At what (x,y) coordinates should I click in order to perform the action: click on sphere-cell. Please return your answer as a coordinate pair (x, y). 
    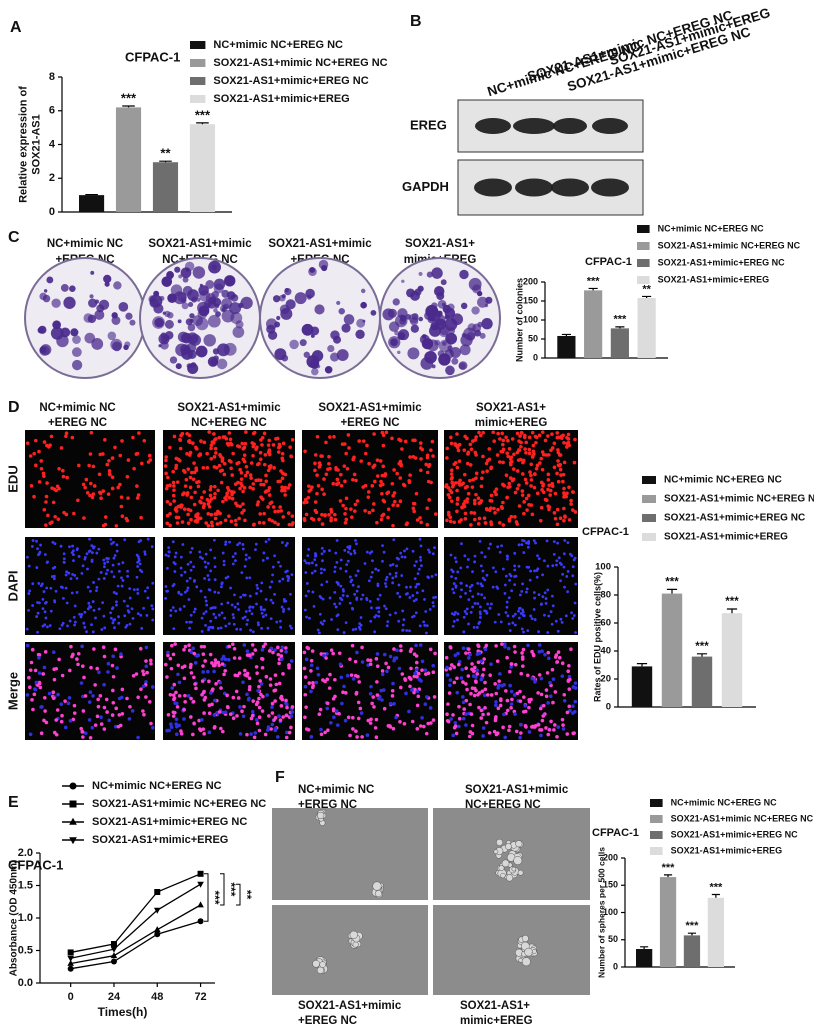
    Looking at the image, I should click on (500, 842).